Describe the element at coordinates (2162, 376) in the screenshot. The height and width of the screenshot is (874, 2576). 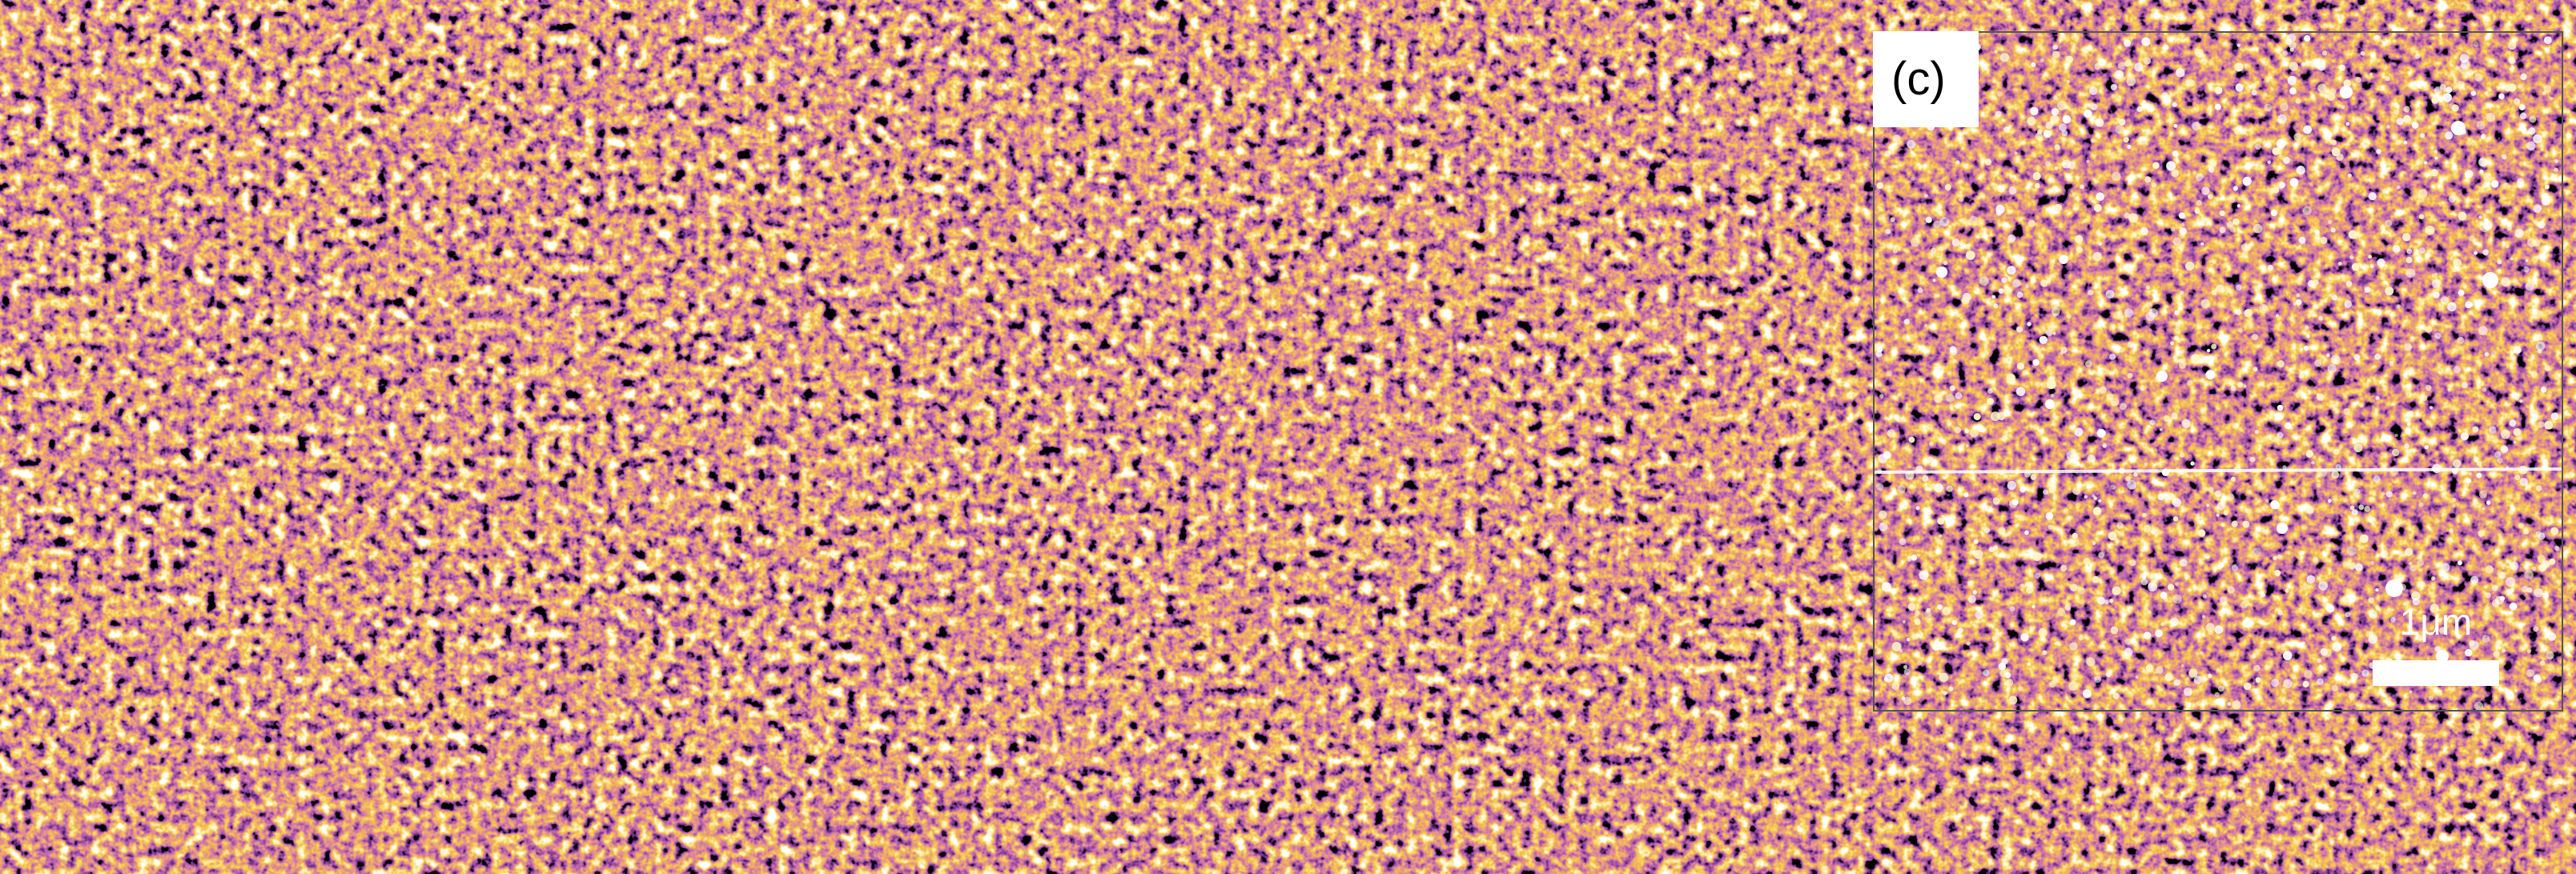
I see `afm-large-particle` at that location.